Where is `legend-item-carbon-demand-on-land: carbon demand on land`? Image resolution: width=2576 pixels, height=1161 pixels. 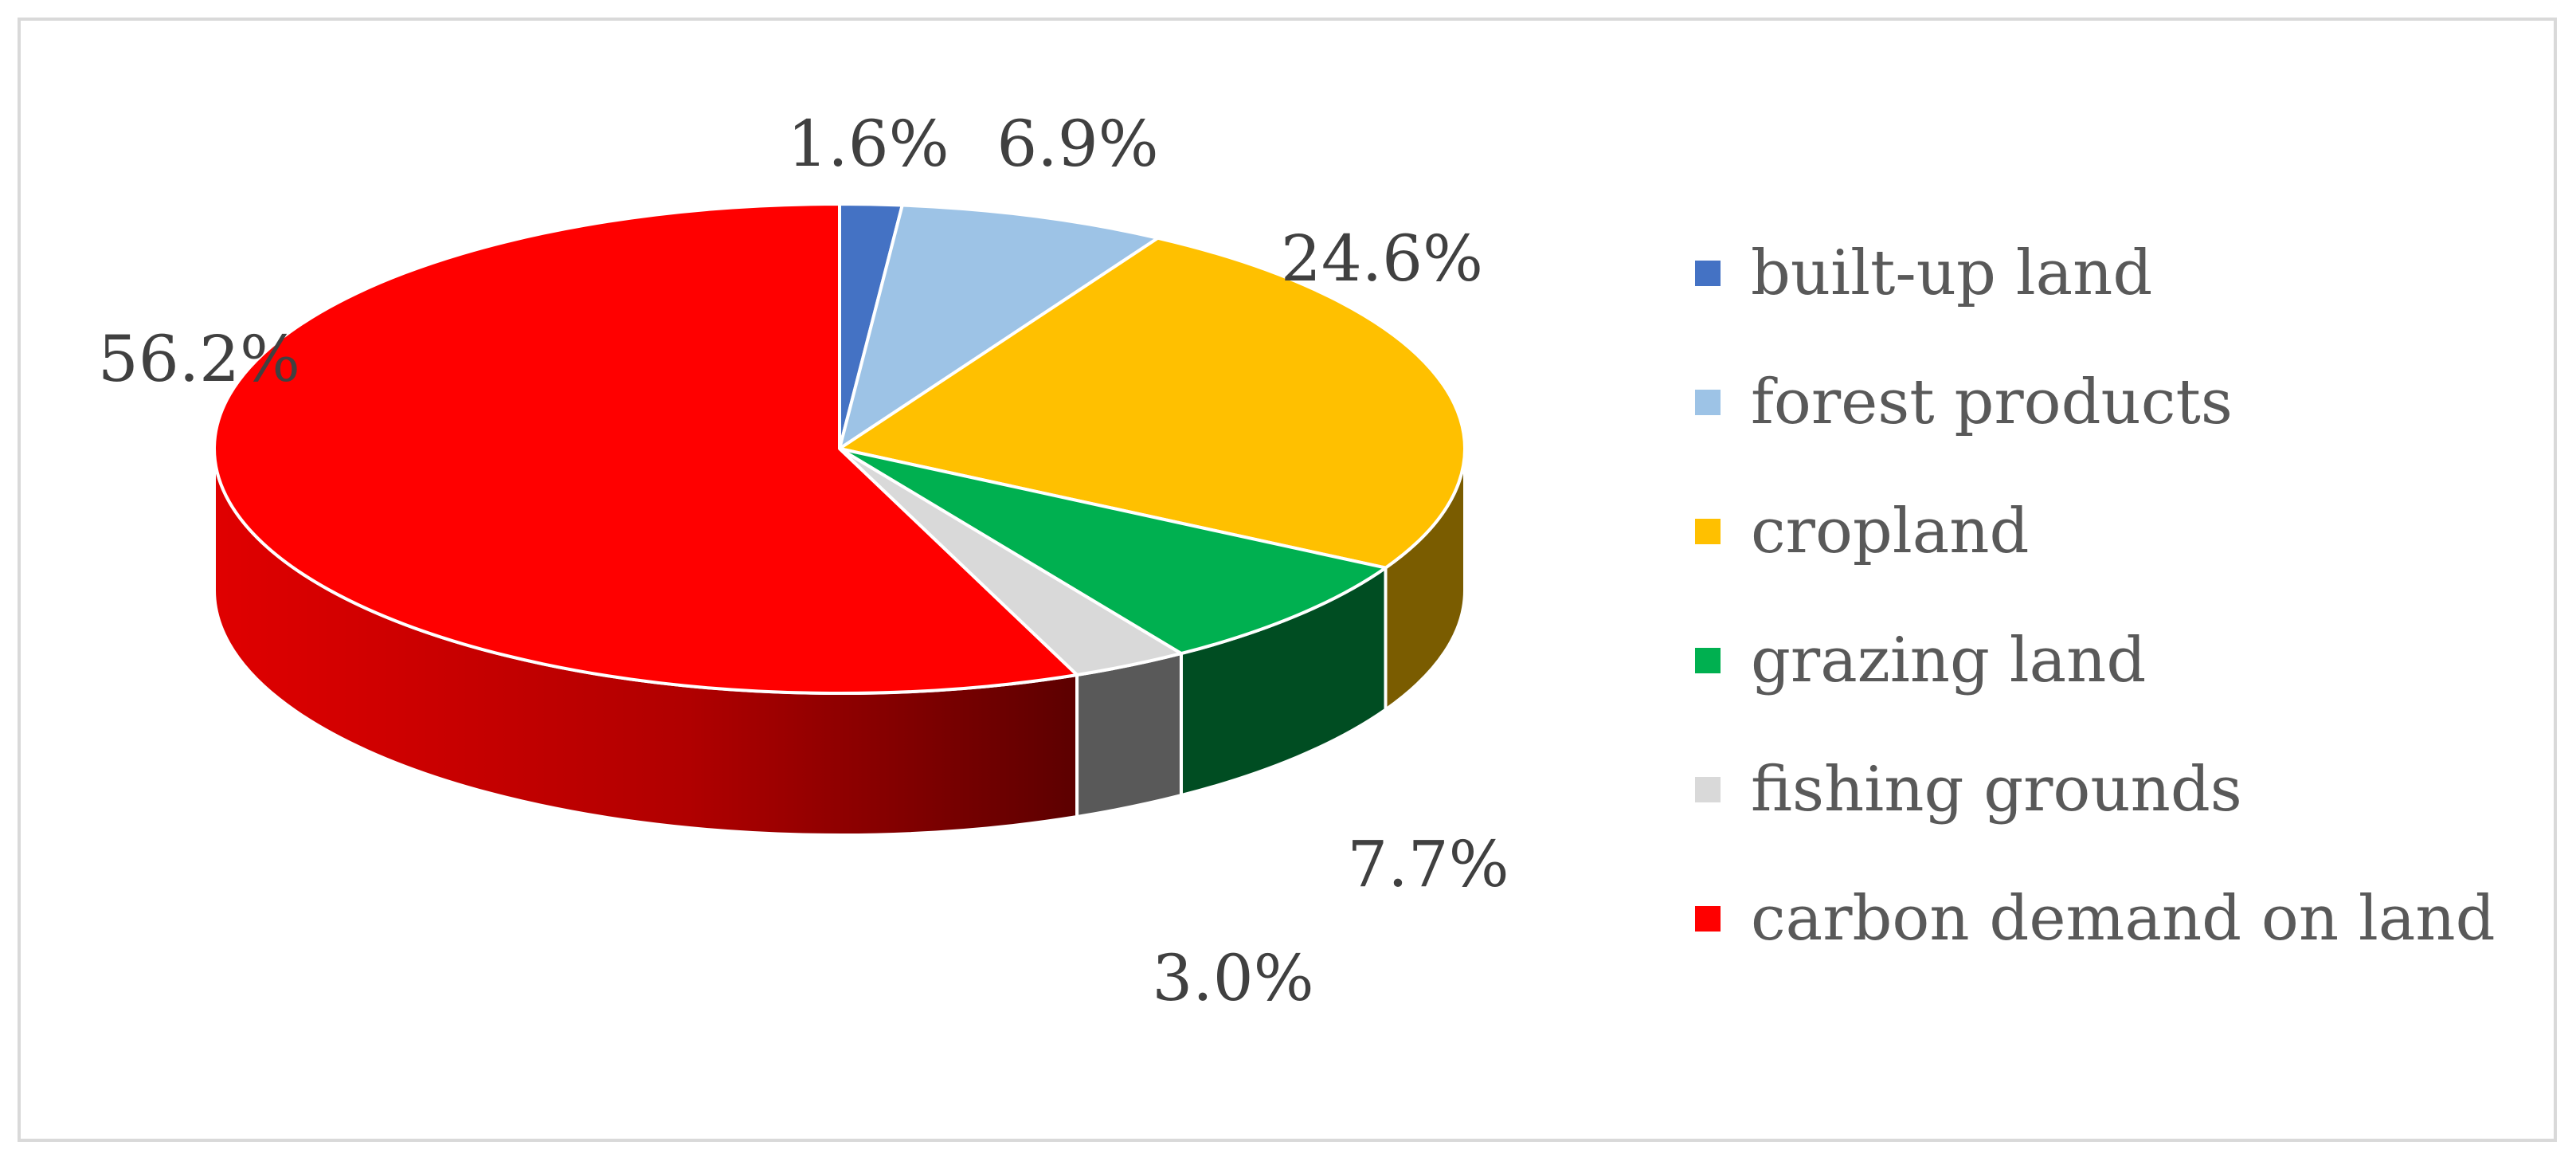 legend-item-carbon-demand-on-land: carbon demand on land is located at coordinates (2095, 919).